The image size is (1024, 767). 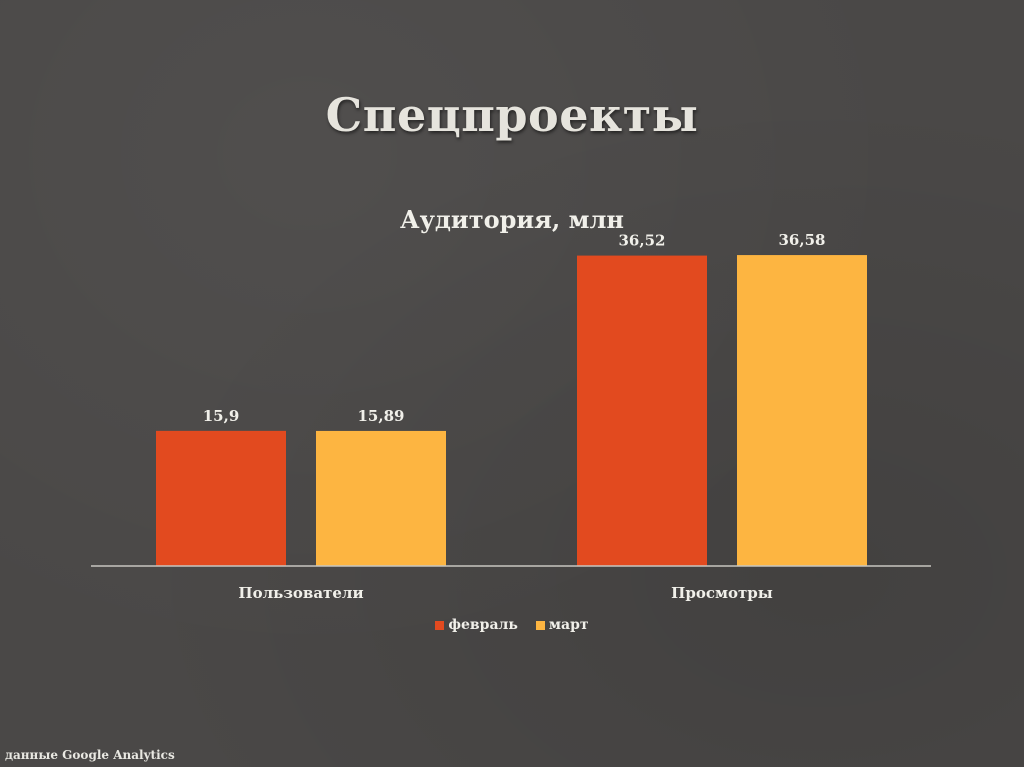 I want to click on bar-march-views, so click(x=802, y=410).